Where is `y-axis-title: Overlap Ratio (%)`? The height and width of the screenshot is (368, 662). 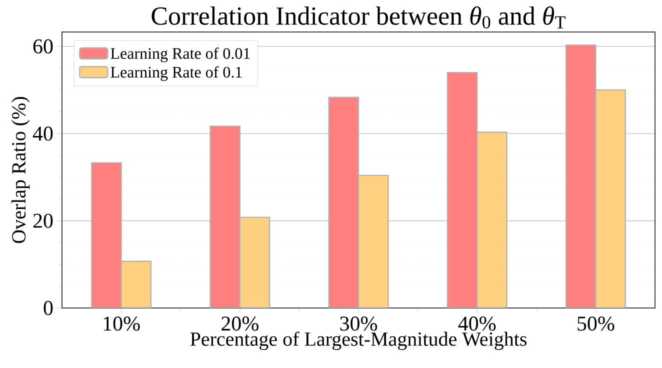 y-axis-title: Overlap Ratio (%) is located at coordinates (21, 170).